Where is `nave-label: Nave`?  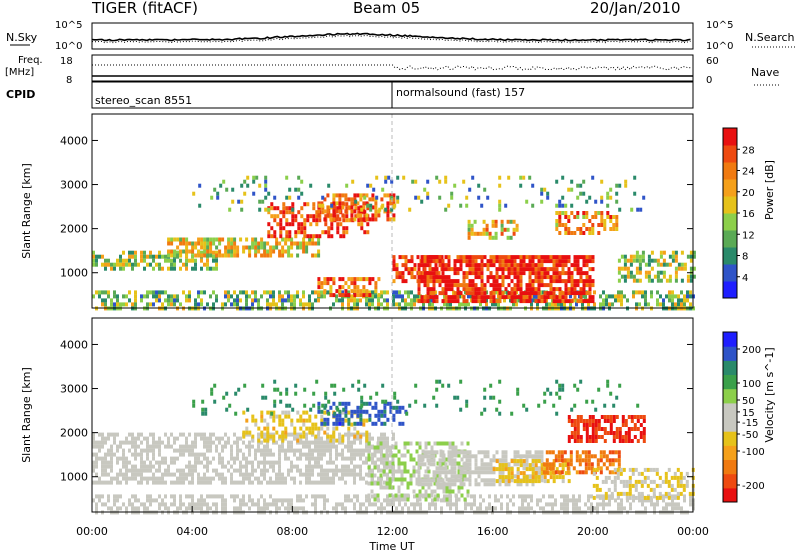
nave-label: Nave is located at coordinates (765, 72).